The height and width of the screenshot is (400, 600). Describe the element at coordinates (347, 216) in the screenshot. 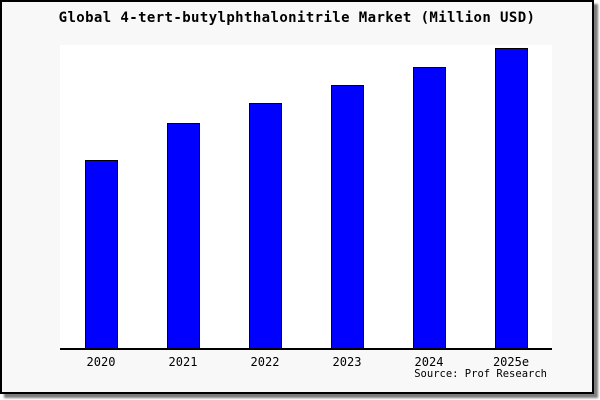

I see `bar-2023` at that location.